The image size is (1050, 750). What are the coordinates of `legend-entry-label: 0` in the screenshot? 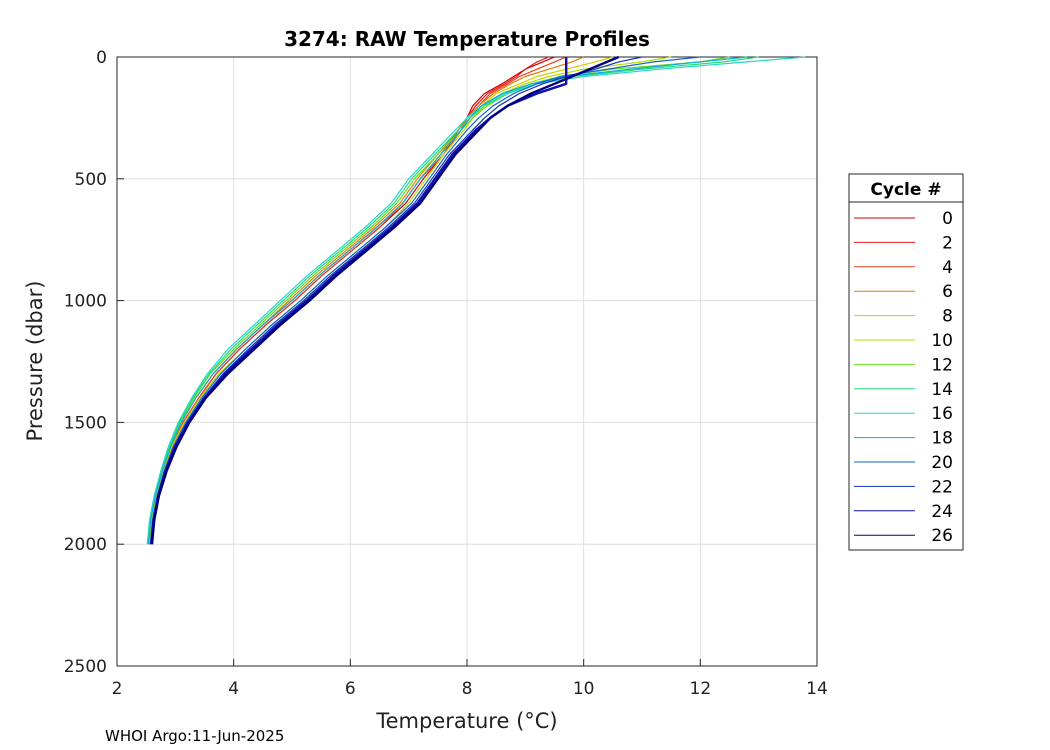 It's located at (947, 219).